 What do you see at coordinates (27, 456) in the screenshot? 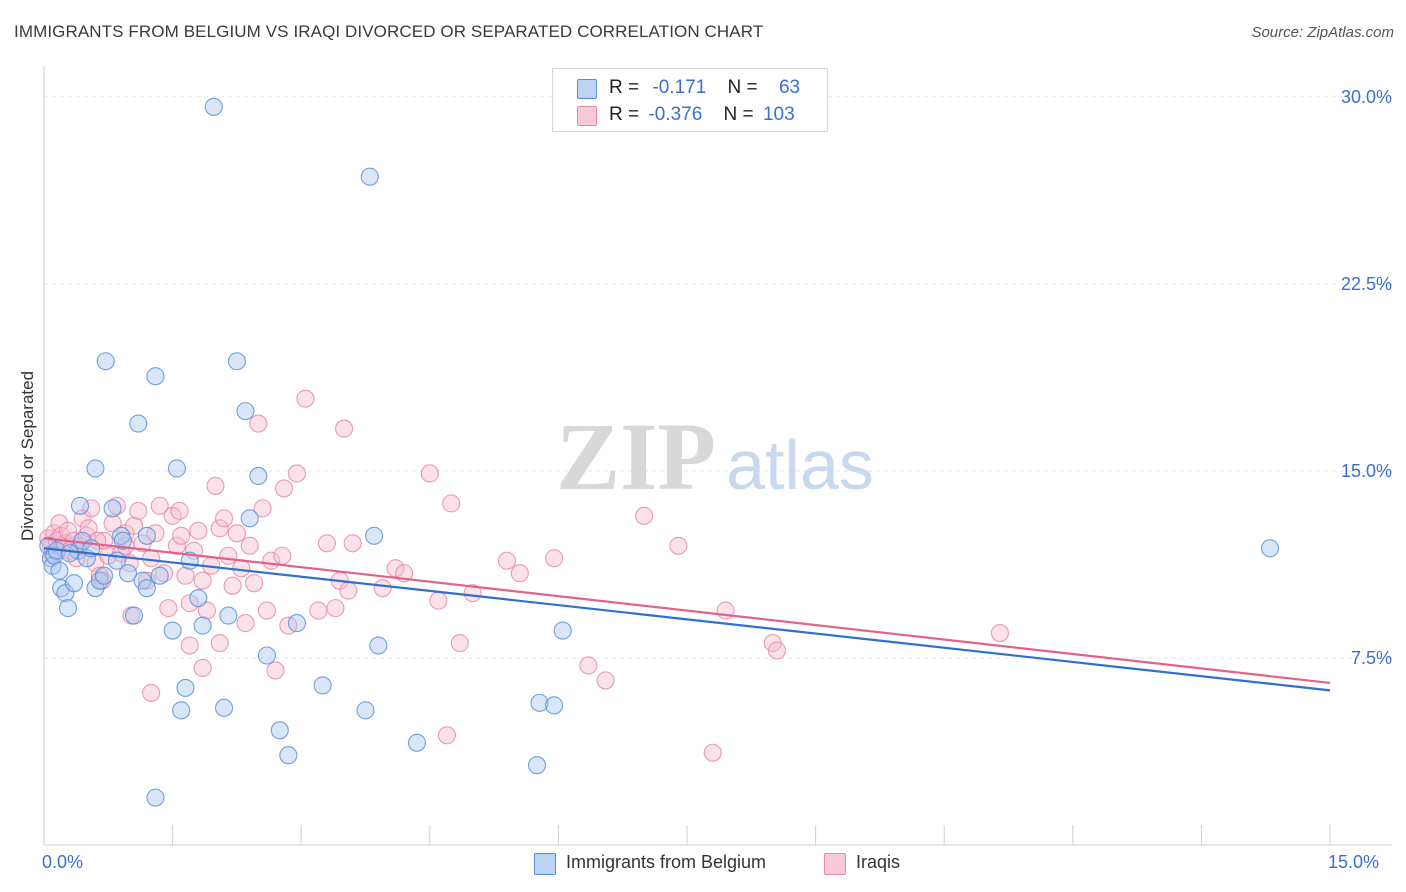
I see `y-axis-label: Divorced or Separated` at bounding box center [27, 456].